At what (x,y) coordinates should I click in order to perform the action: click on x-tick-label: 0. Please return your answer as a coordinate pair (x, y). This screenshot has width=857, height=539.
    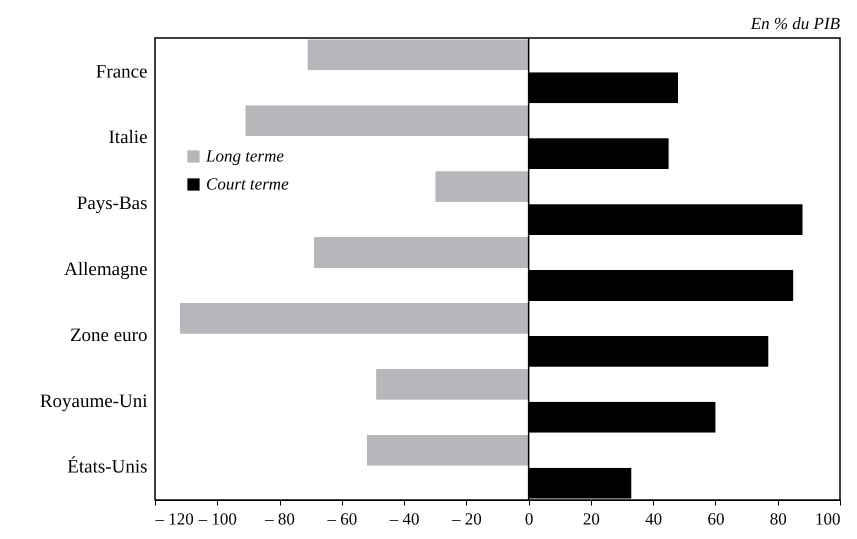
    Looking at the image, I should click on (529, 519).